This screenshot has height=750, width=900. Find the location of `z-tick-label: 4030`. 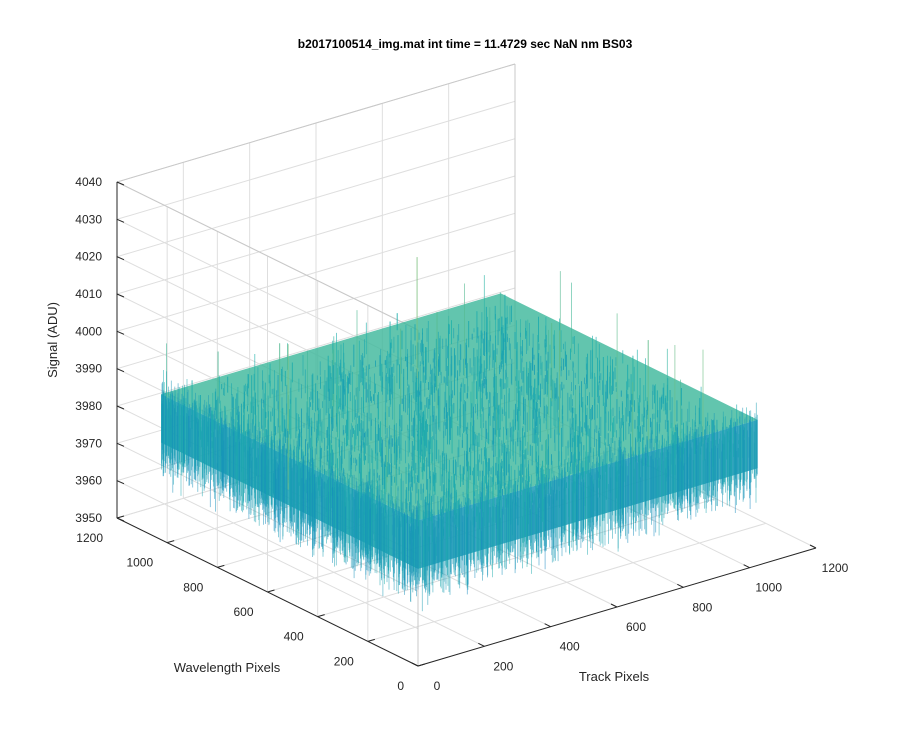

z-tick-label: 4030 is located at coordinates (88, 219).